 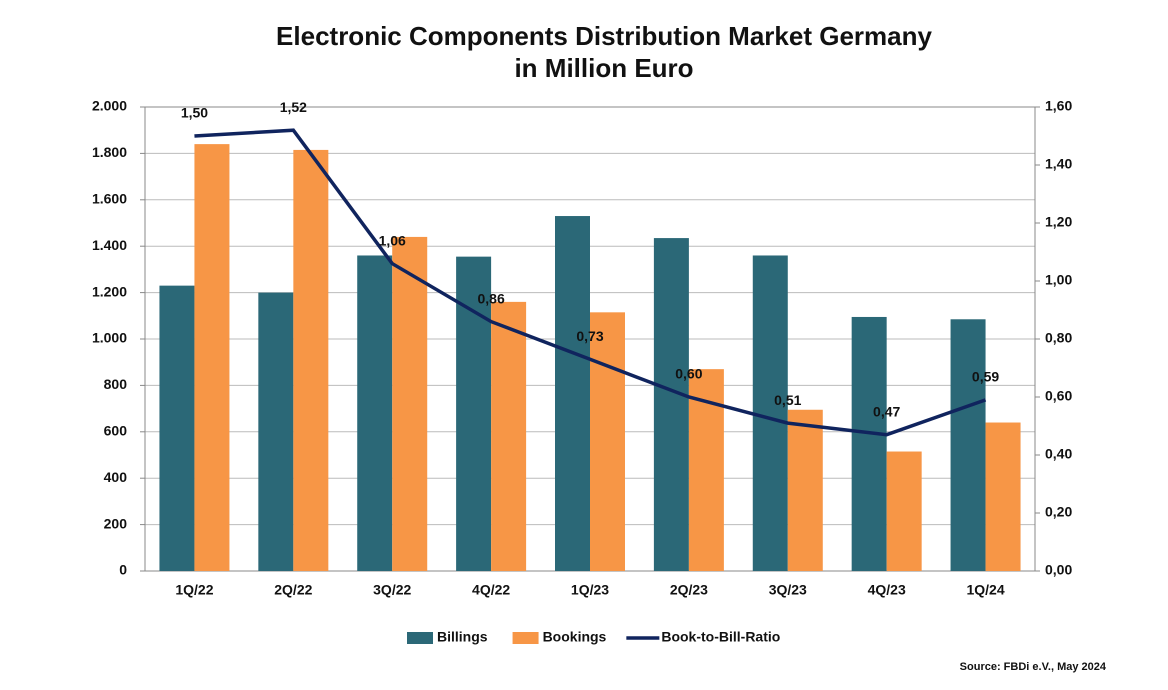 What do you see at coordinates (985, 377) in the screenshot?
I see `data-label: 0,59` at bounding box center [985, 377].